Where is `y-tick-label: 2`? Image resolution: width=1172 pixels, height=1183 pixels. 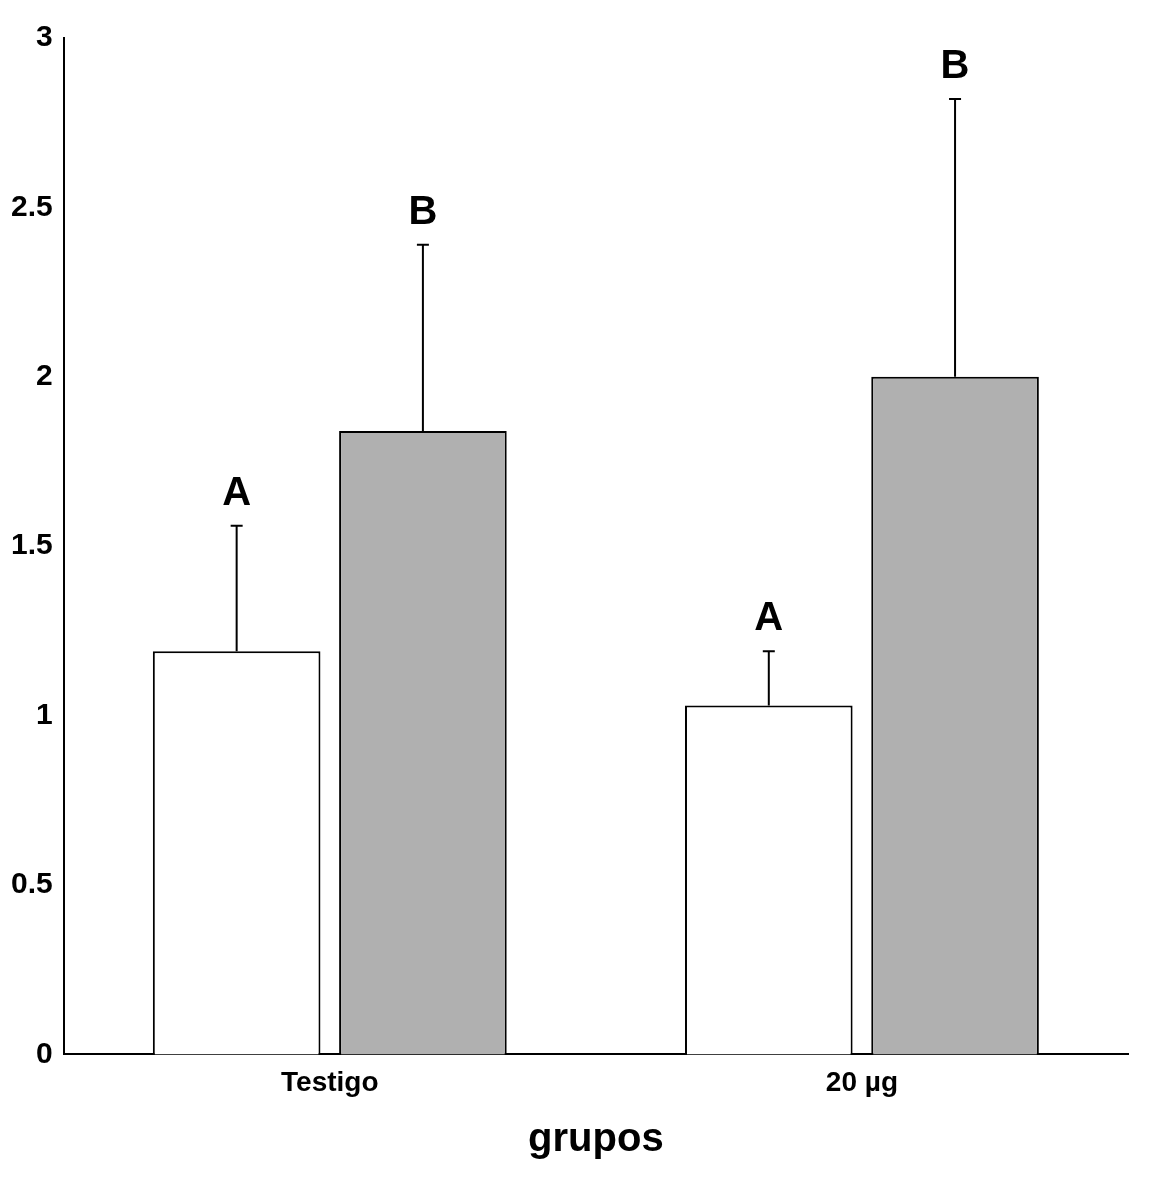
y-tick-label: 2 is located at coordinates (44, 375).